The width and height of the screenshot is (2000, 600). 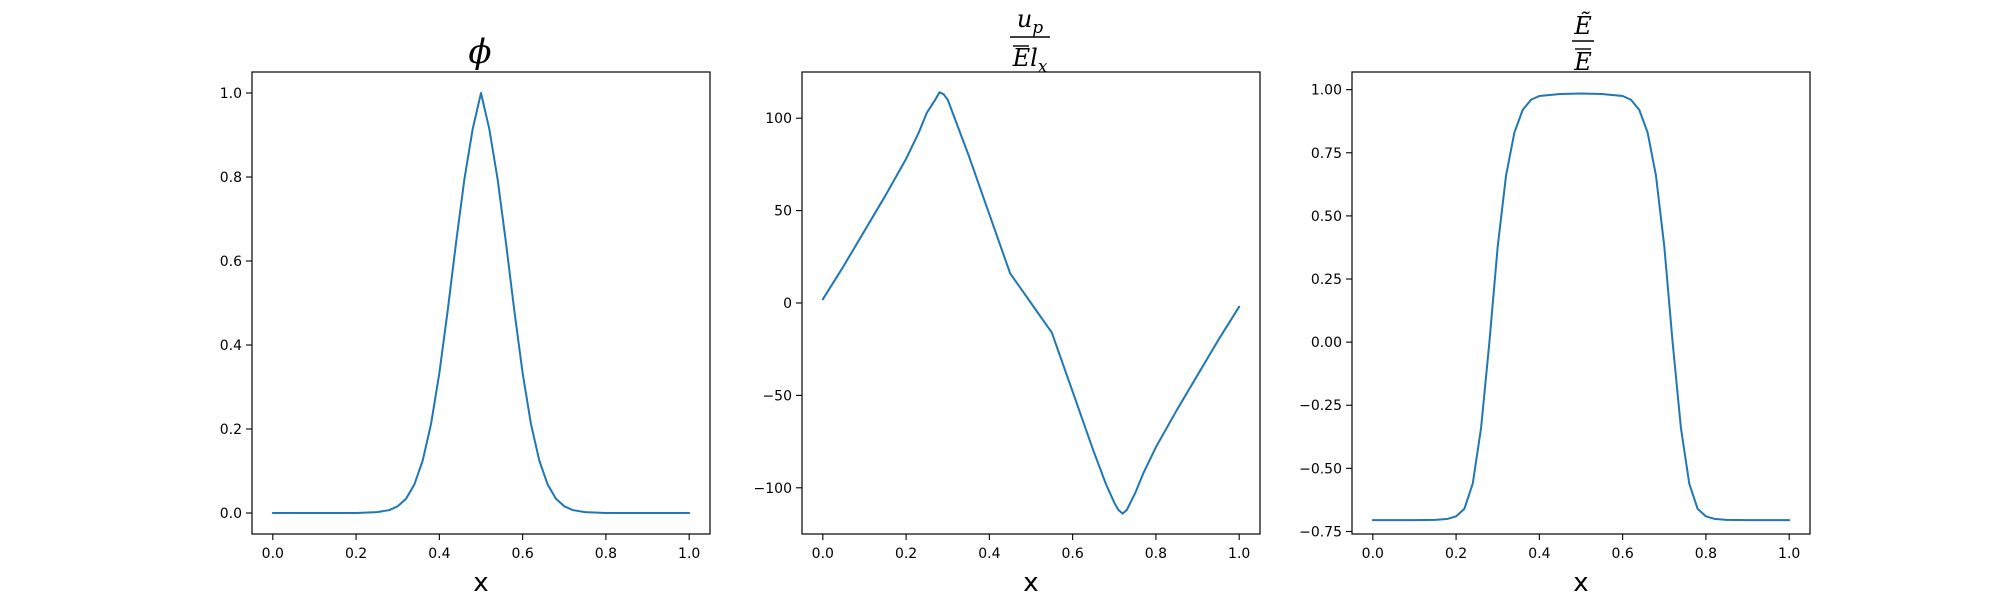 What do you see at coordinates (1034, 58) in the screenshot?
I see `title-denominator-mid: l` at bounding box center [1034, 58].